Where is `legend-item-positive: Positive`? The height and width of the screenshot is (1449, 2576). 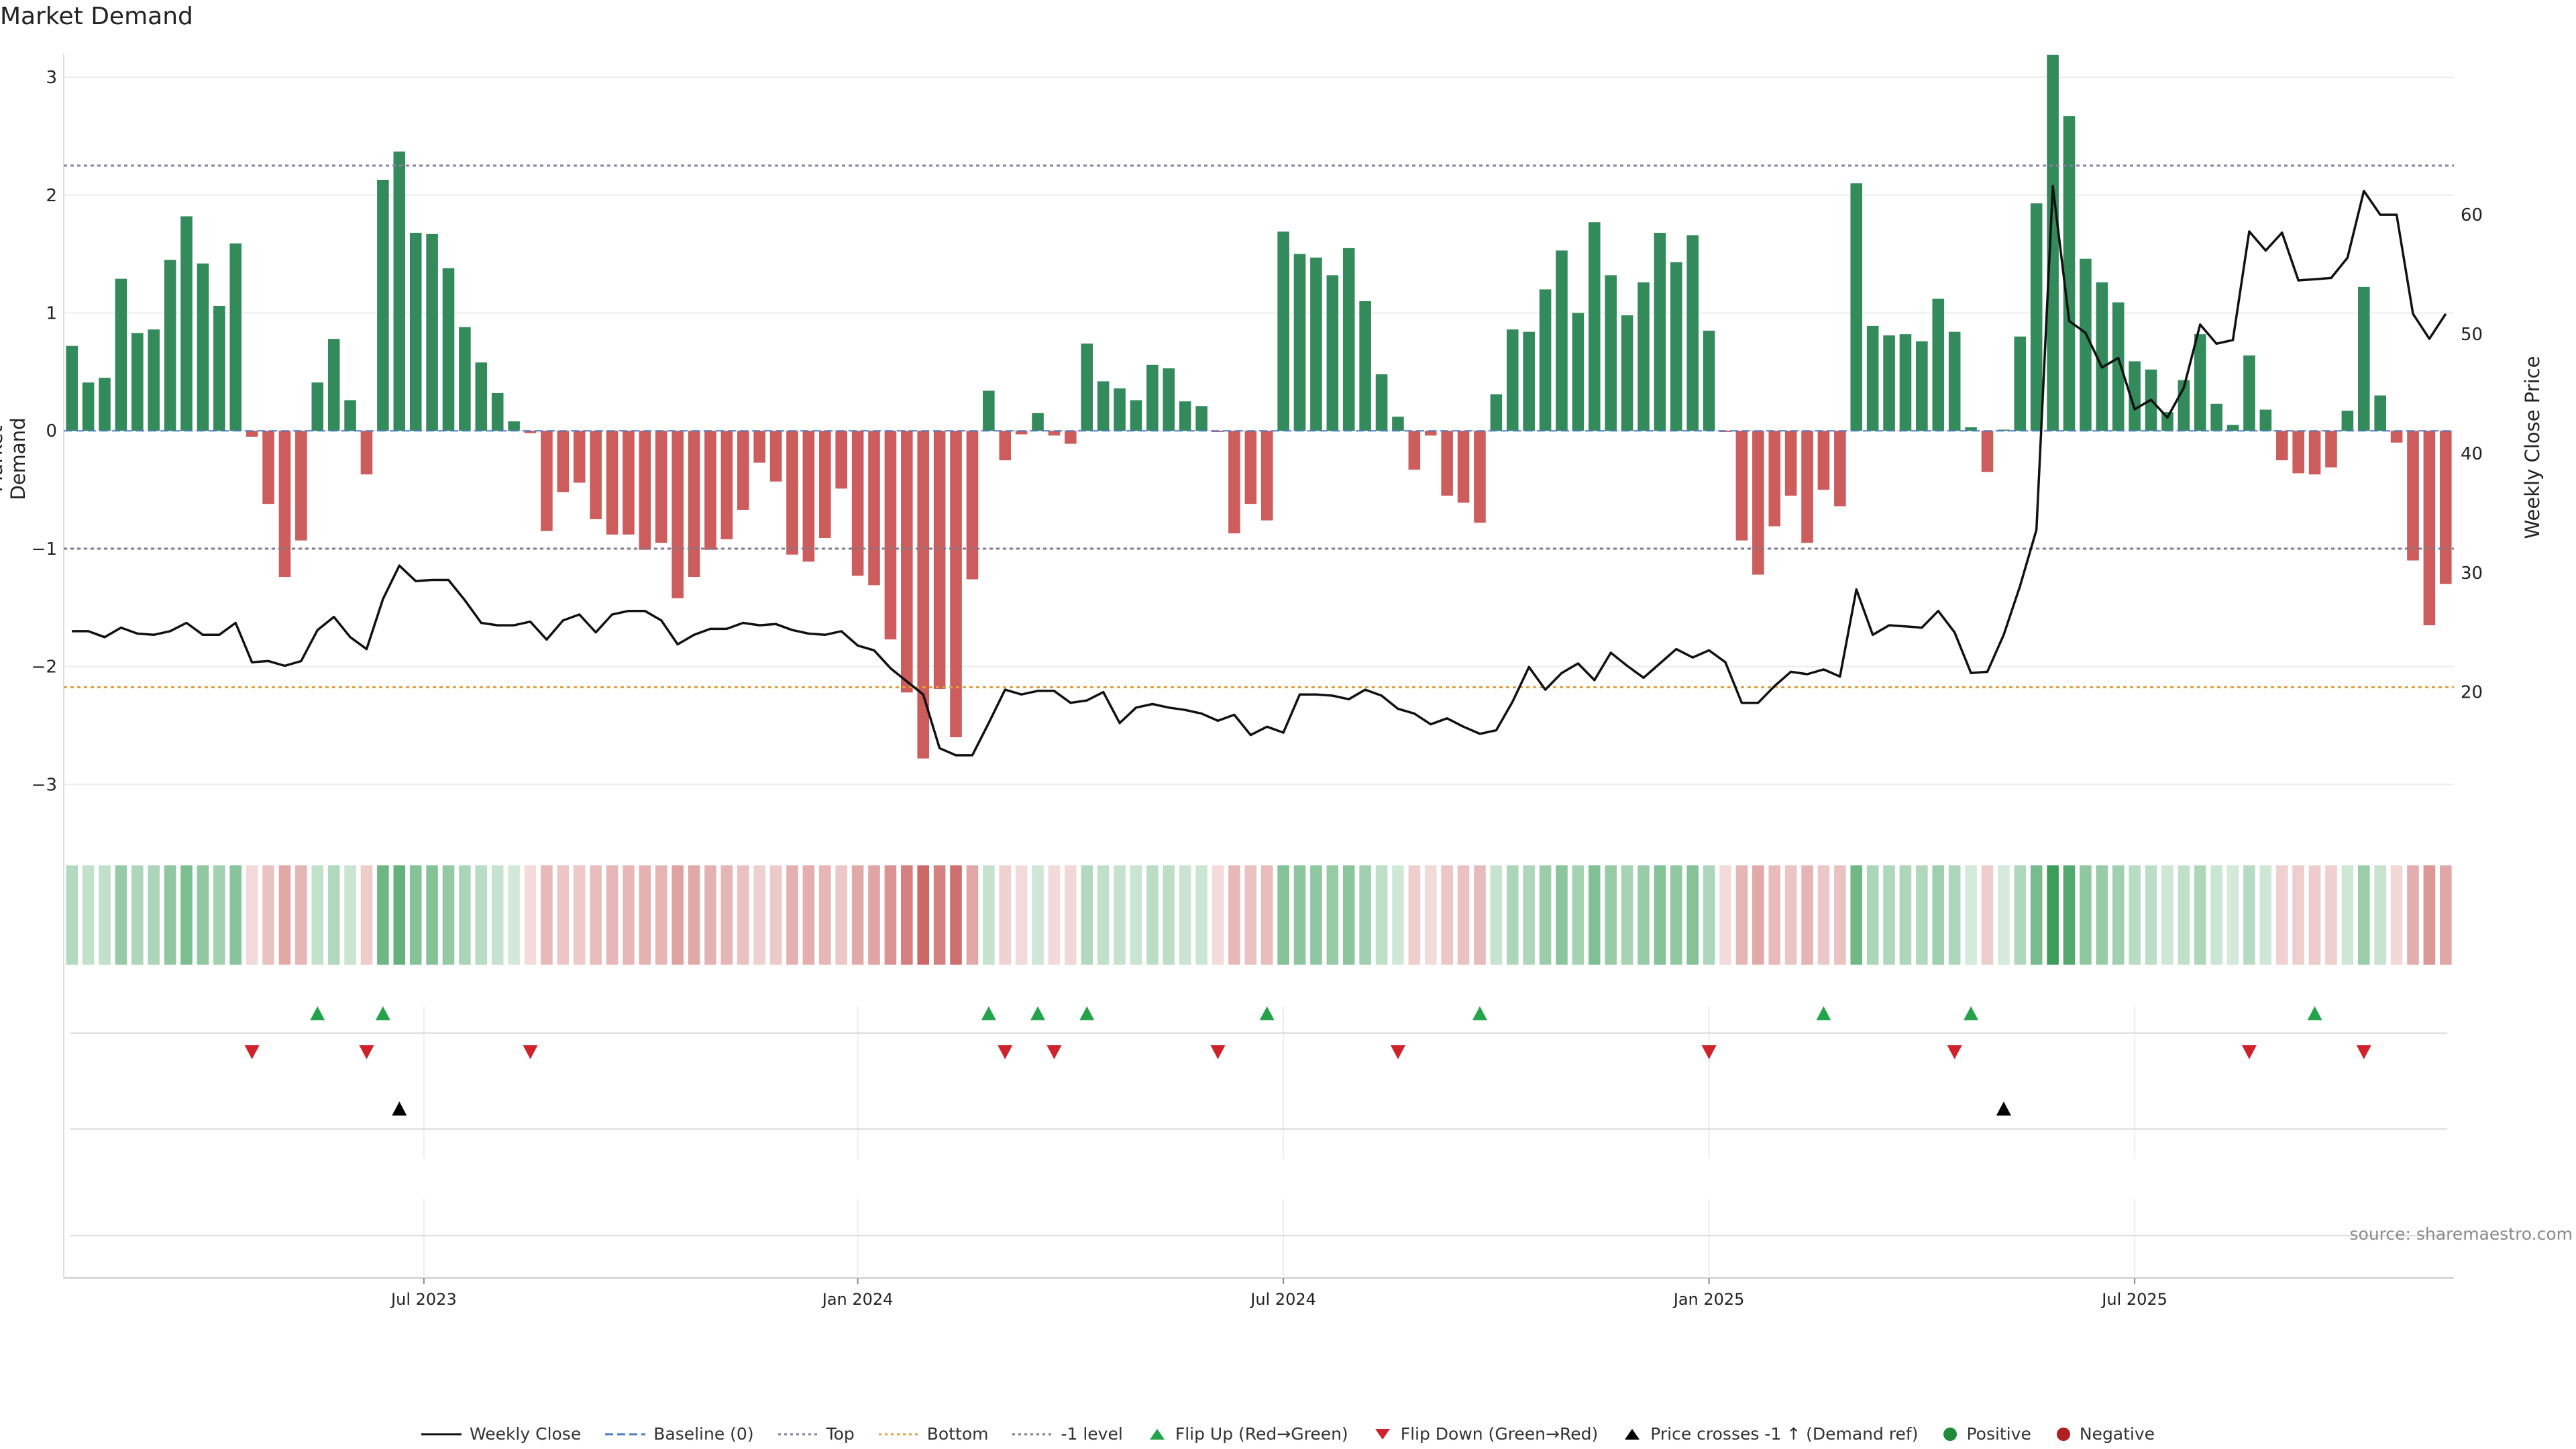 legend-item-positive: Positive is located at coordinates (1986, 1434).